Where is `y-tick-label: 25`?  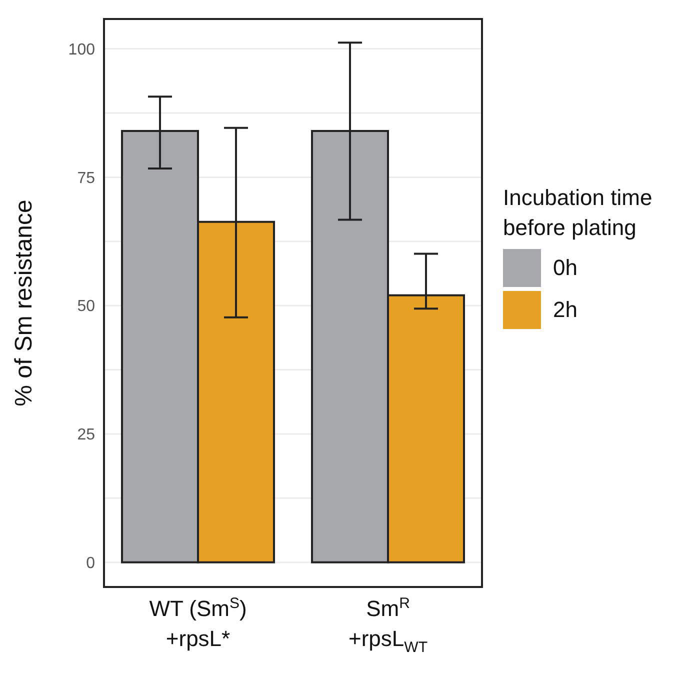
y-tick-label: 25 is located at coordinates (86, 435).